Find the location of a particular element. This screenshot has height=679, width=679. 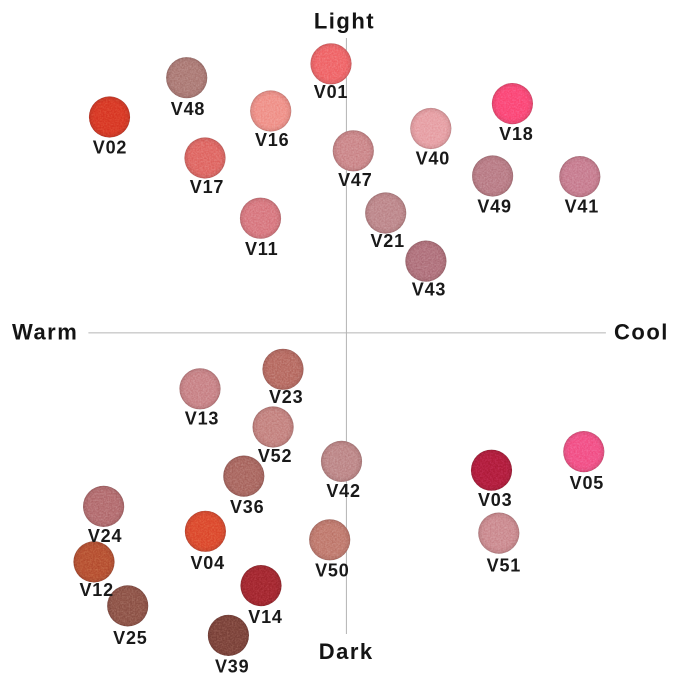

svg-text: V13 is located at coordinates (202, 419).